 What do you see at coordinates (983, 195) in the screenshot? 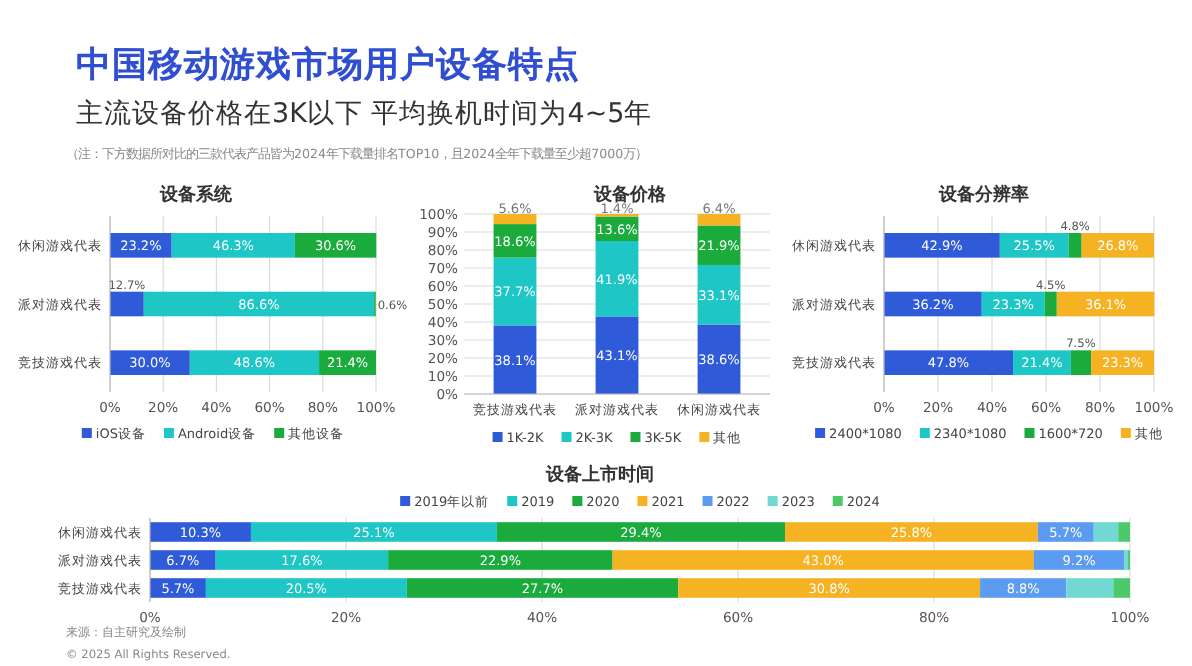
I see `chart-title: 设备分辨率` at bounding box center [983, 195].